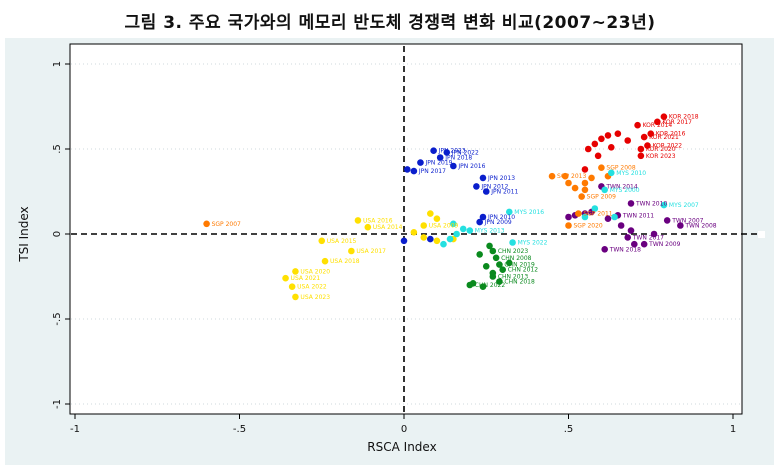 The image size is (780, 469). What do you see at coordinates (57, 149) in the screenshot?
I see `y-tick-label: .5` at bounding box center [57, 149].